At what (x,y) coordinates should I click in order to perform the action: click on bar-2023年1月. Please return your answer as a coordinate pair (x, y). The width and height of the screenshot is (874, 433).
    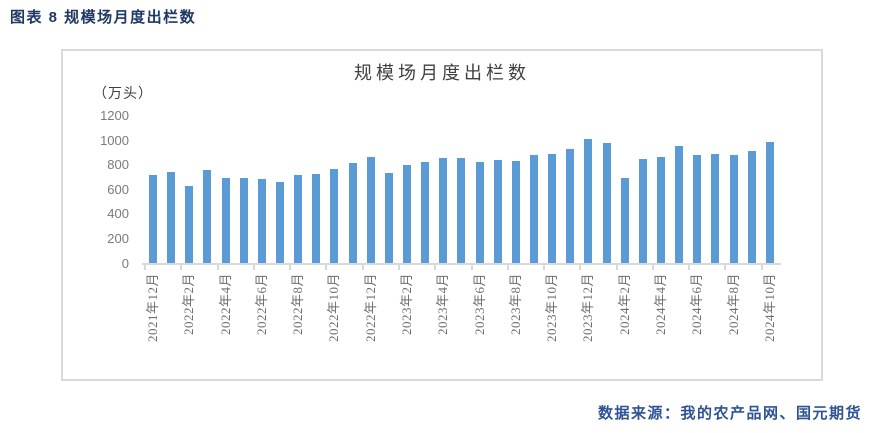
    Looking at the image, I should click on (388, 218).